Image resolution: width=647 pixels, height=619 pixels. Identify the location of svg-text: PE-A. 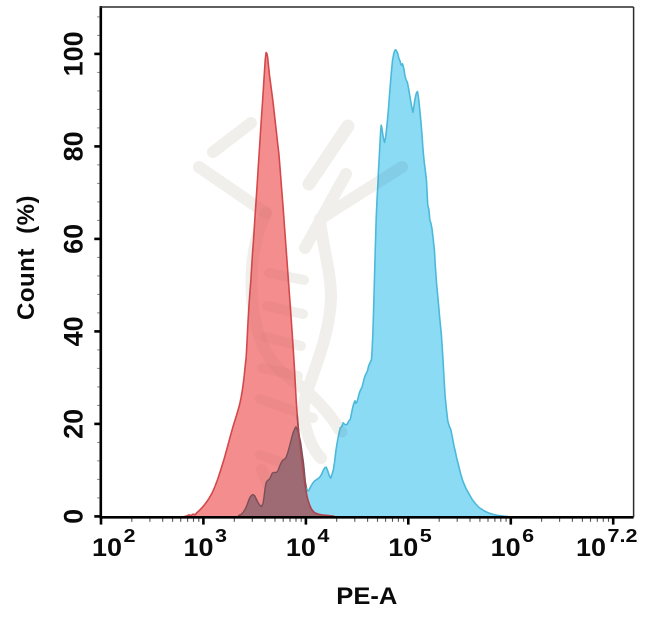
(366, 596).